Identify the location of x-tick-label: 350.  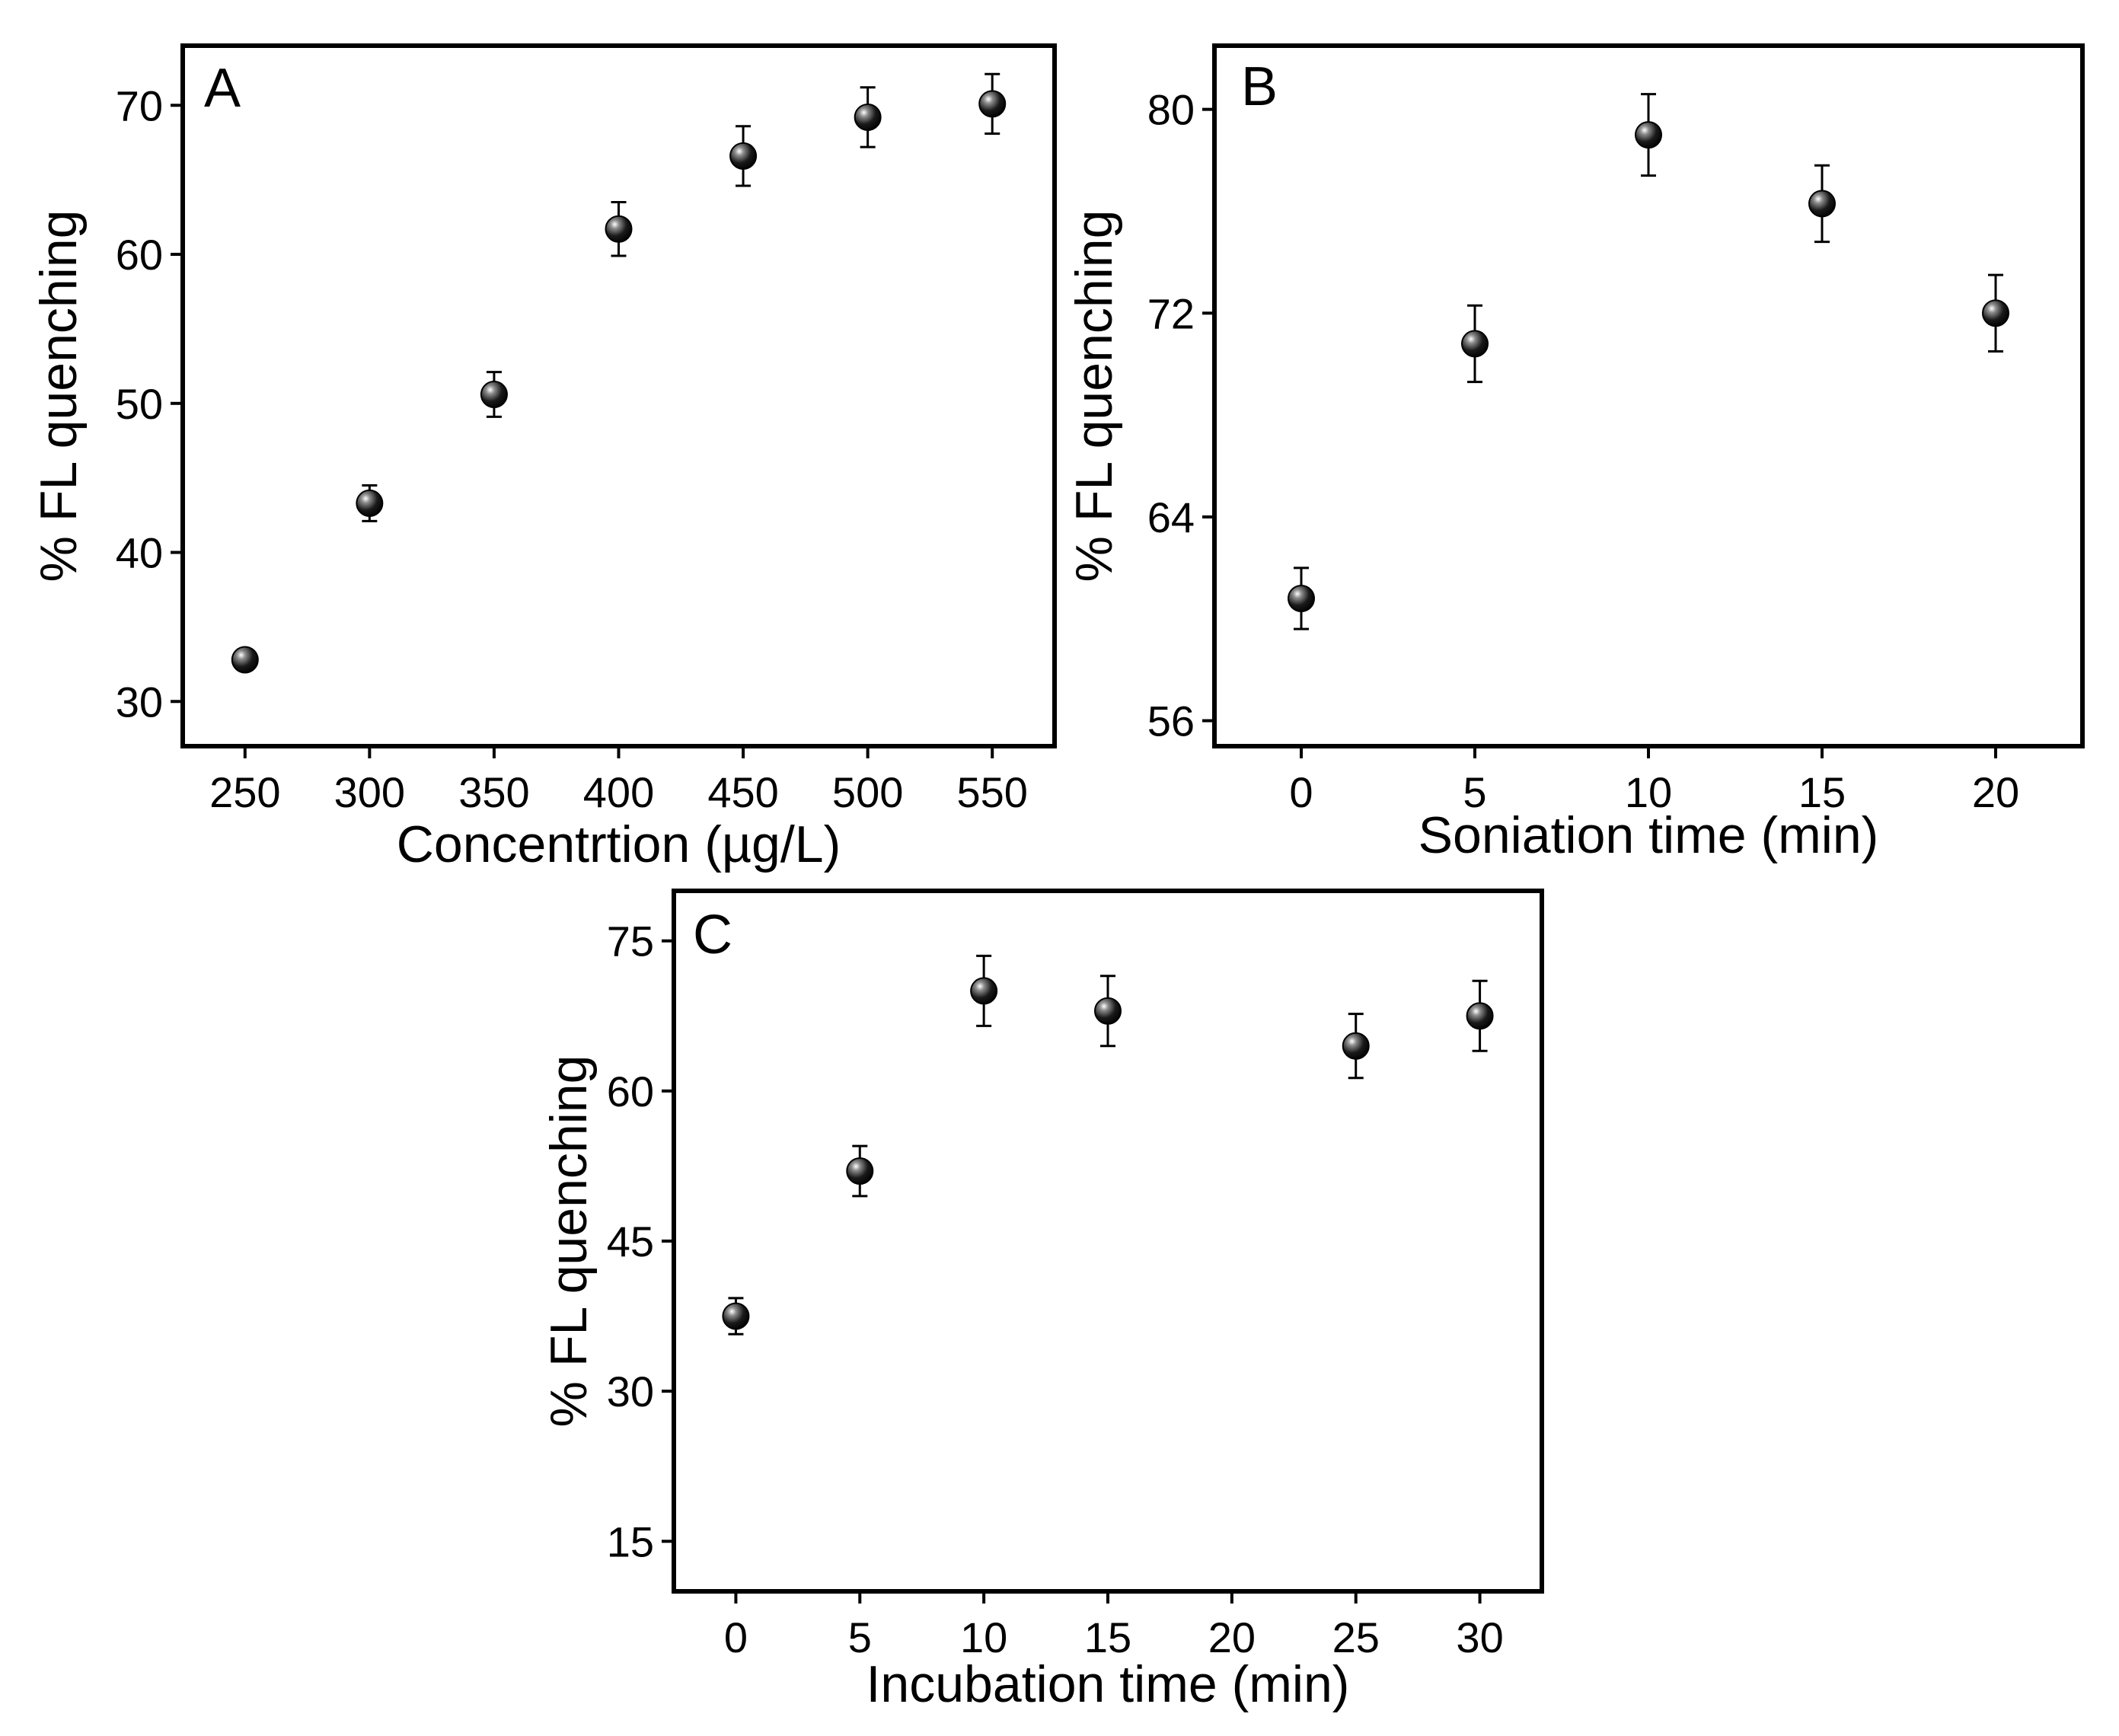
(493, 792).